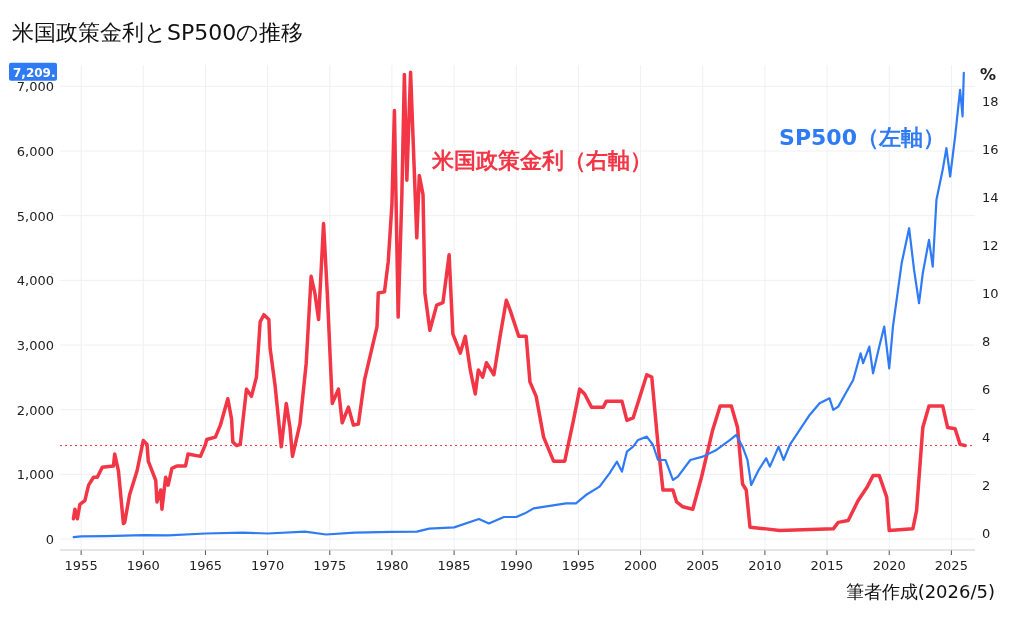 This screenshot has width=1029, height=627. I want to click on y-tick-label: 5,000, so click(35, 216).